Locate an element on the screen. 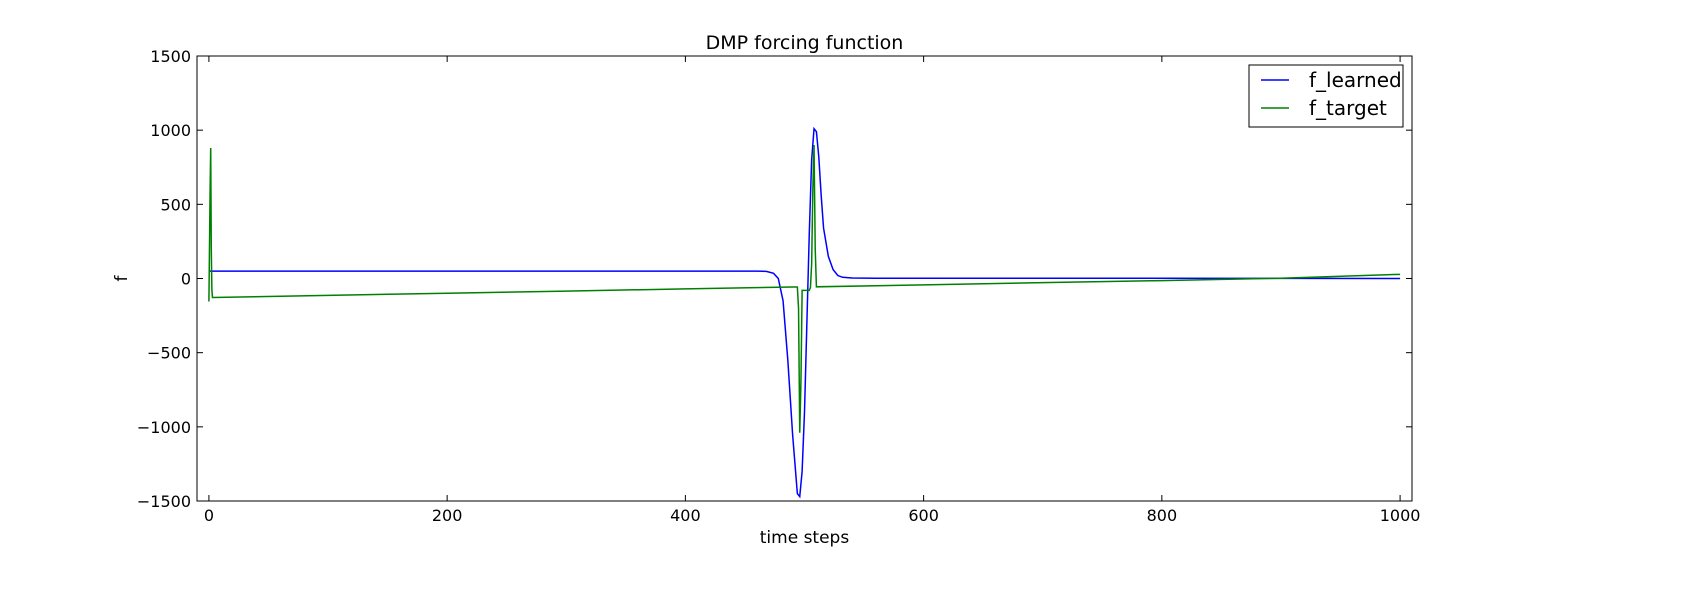 The width and height of the screenshot is (1689, 600). legend-box is located at coordinates (1326, 96).